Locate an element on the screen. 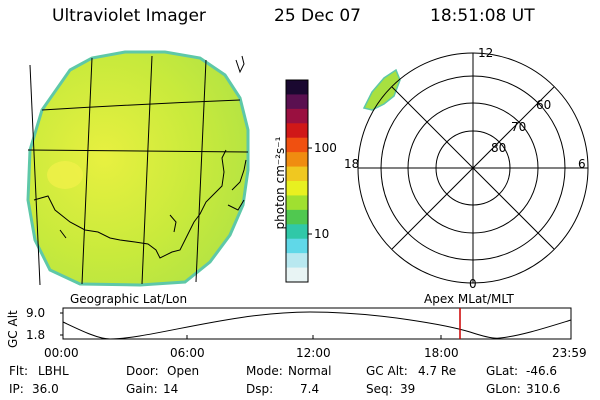 This screenshot has height=400, width=600. bright-spot is located at coordinates (65, 175).